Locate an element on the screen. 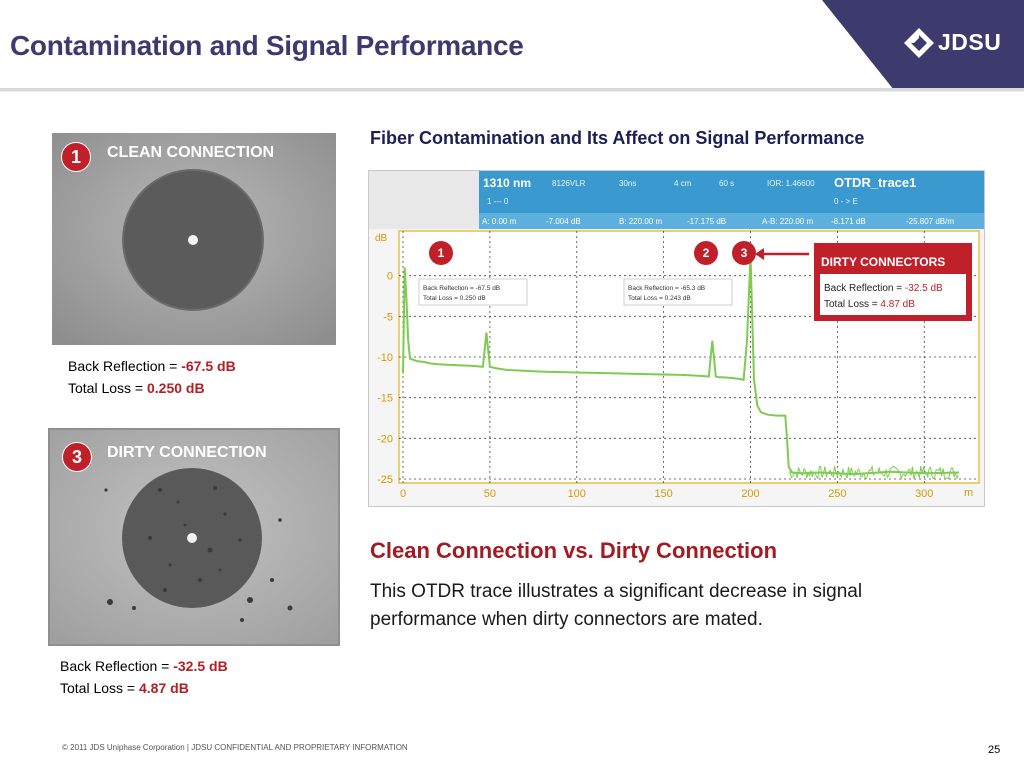 The image size is (1024, 768). clean-total-loss-label: Total Loss = is located at coordinates (107, 388).